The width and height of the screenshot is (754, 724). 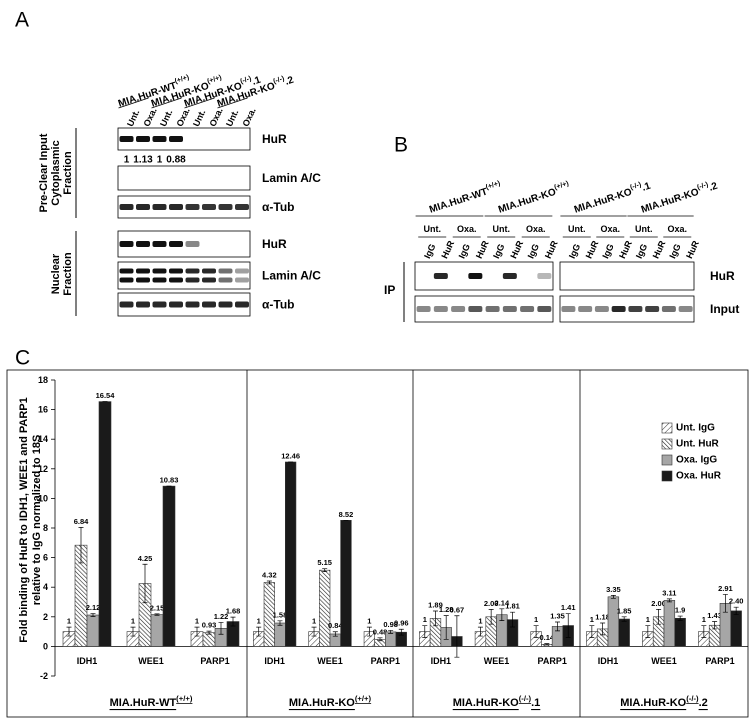 I want to click on ip-label: IP, so click(x=389, y=290).